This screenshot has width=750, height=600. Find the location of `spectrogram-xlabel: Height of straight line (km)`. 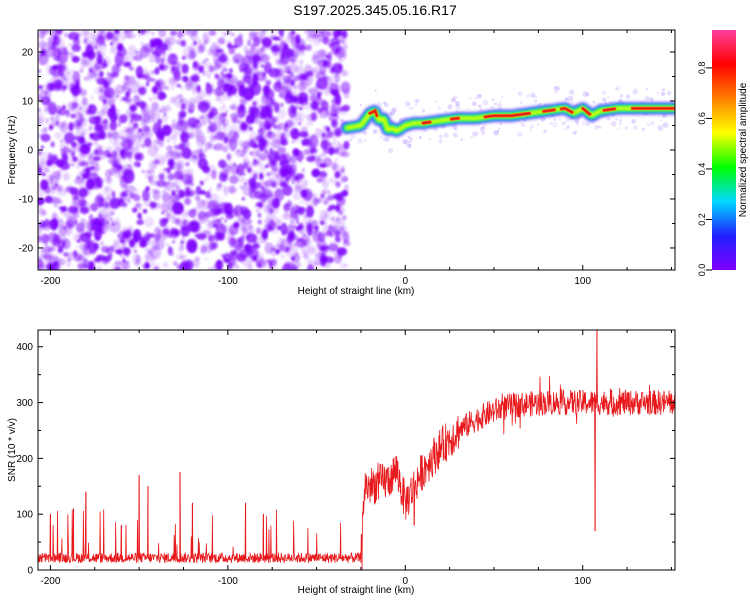

spectrogram-xlabel: Height of straight line (km) is located at coordinates (356, 291).